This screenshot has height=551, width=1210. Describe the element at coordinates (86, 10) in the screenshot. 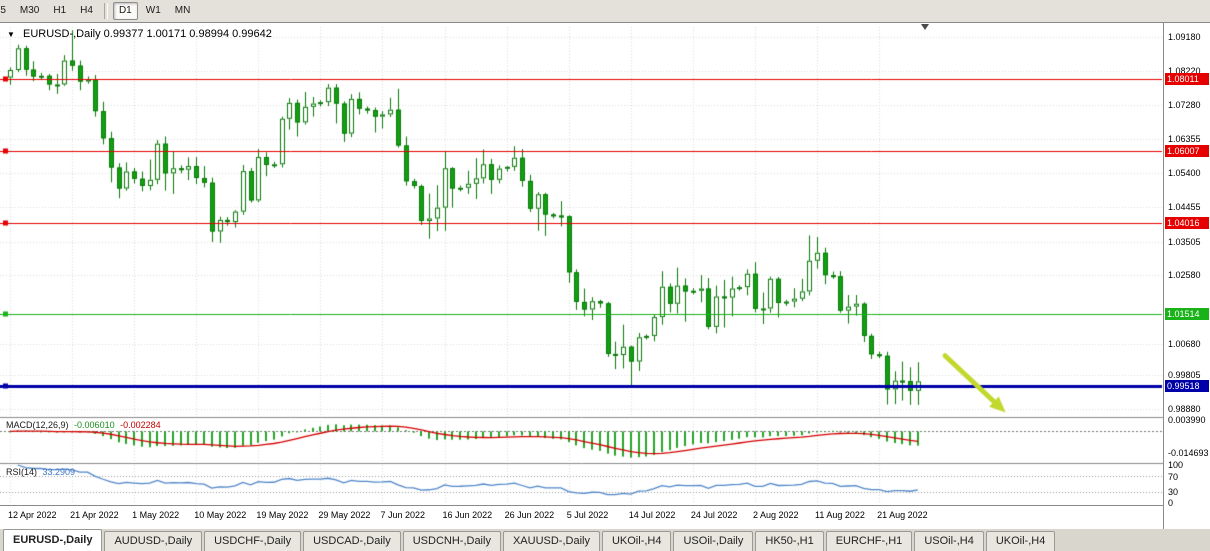

I see `timeframe-button-h4: H4` at that location.